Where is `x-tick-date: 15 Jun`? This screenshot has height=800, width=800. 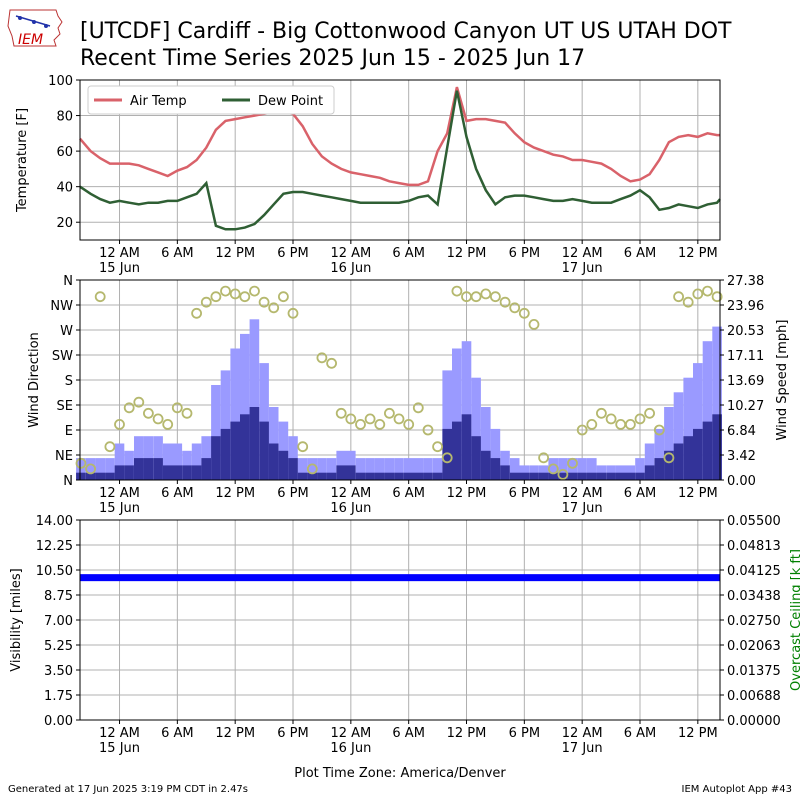 x-tick-date: 15 Jun is located at coordinates (119, 508).